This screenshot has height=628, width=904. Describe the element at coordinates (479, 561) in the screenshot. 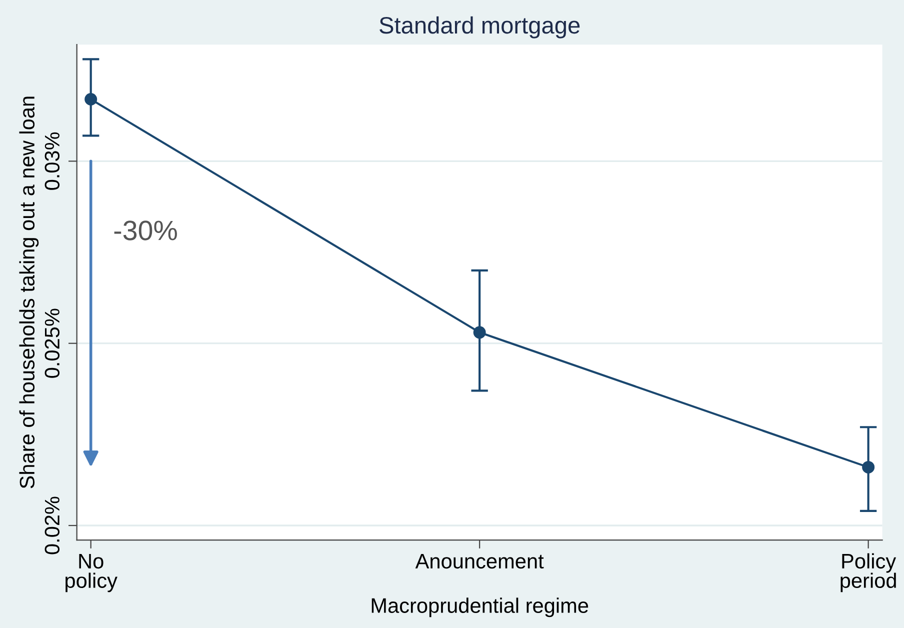

I see `x-tick-label: Anouncement` at that location.